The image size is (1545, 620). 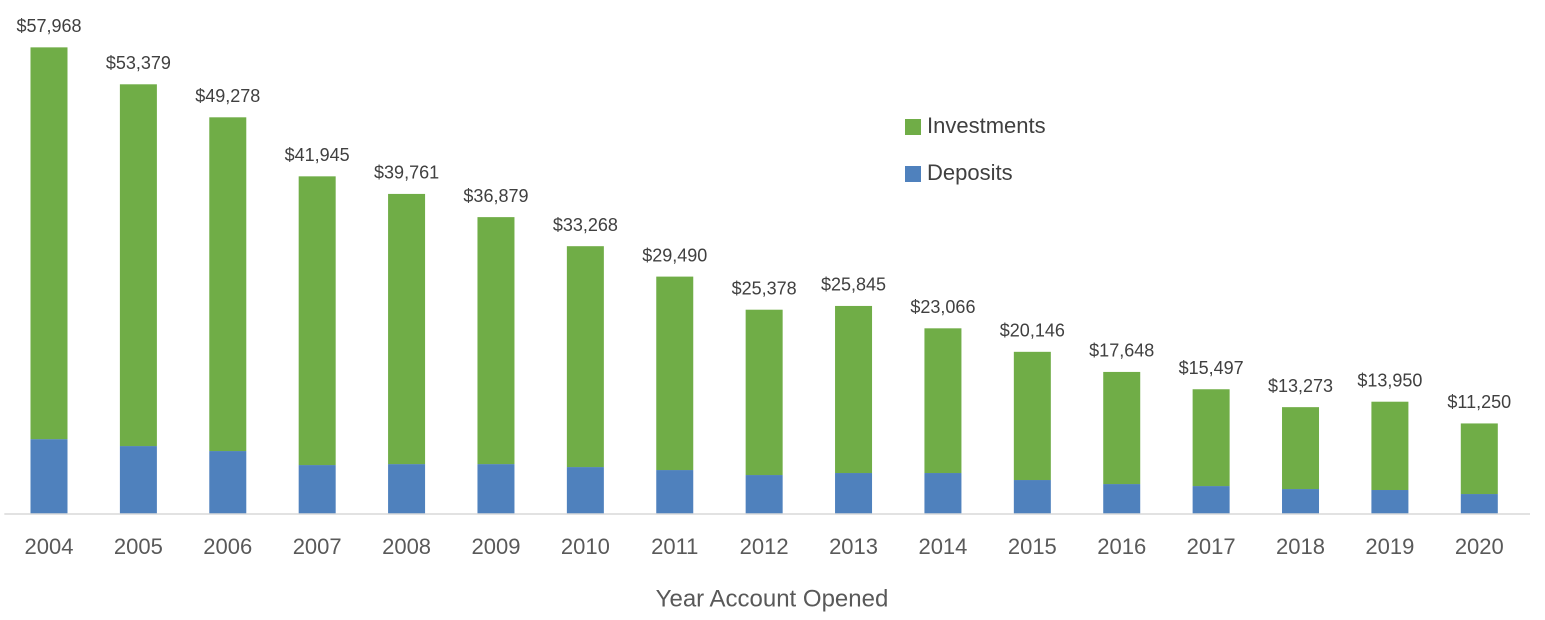 I want to click on total-label: $29,490, so click(x=674, y=255).